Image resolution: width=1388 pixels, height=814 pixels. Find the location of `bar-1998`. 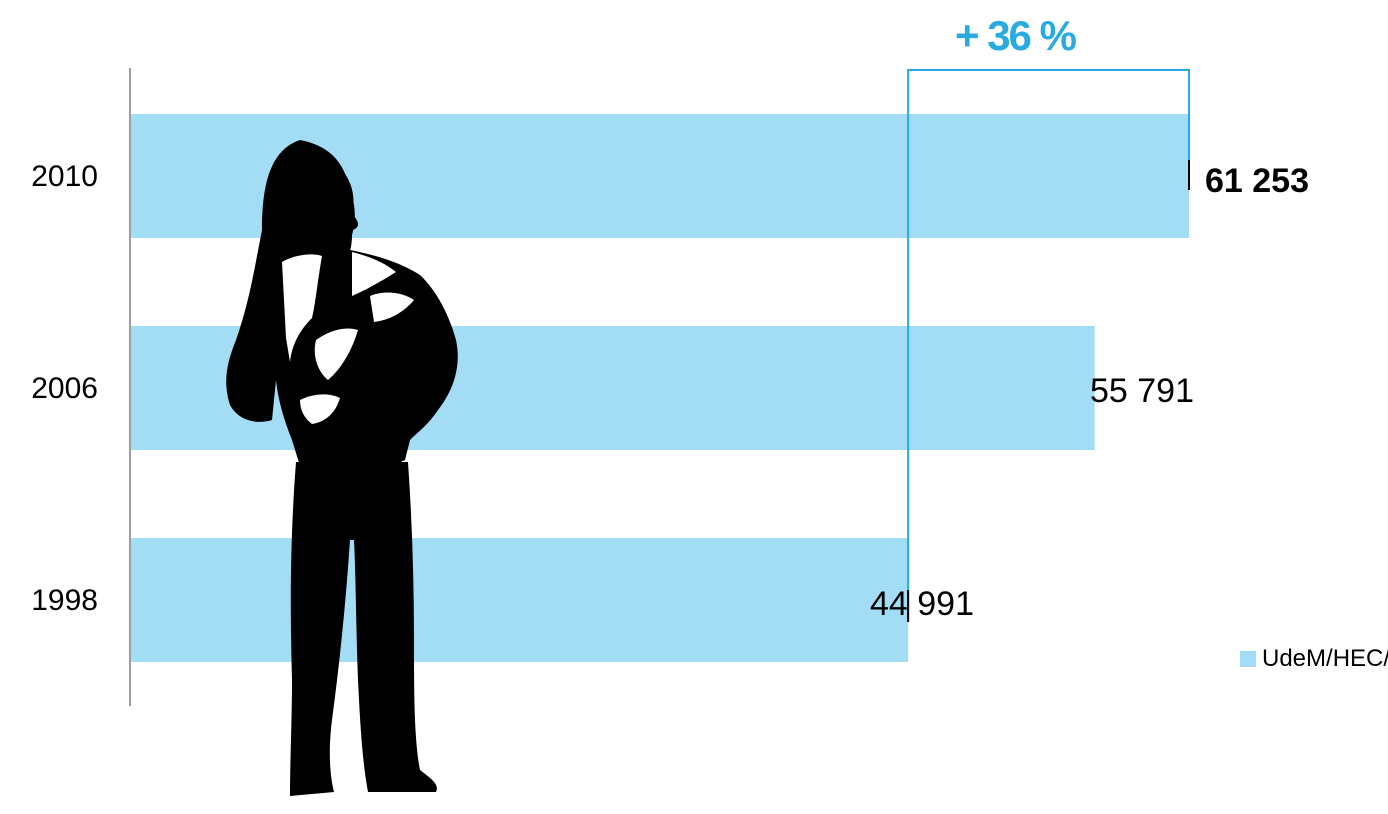

bar-1998 is located at coordinates (520, 600).